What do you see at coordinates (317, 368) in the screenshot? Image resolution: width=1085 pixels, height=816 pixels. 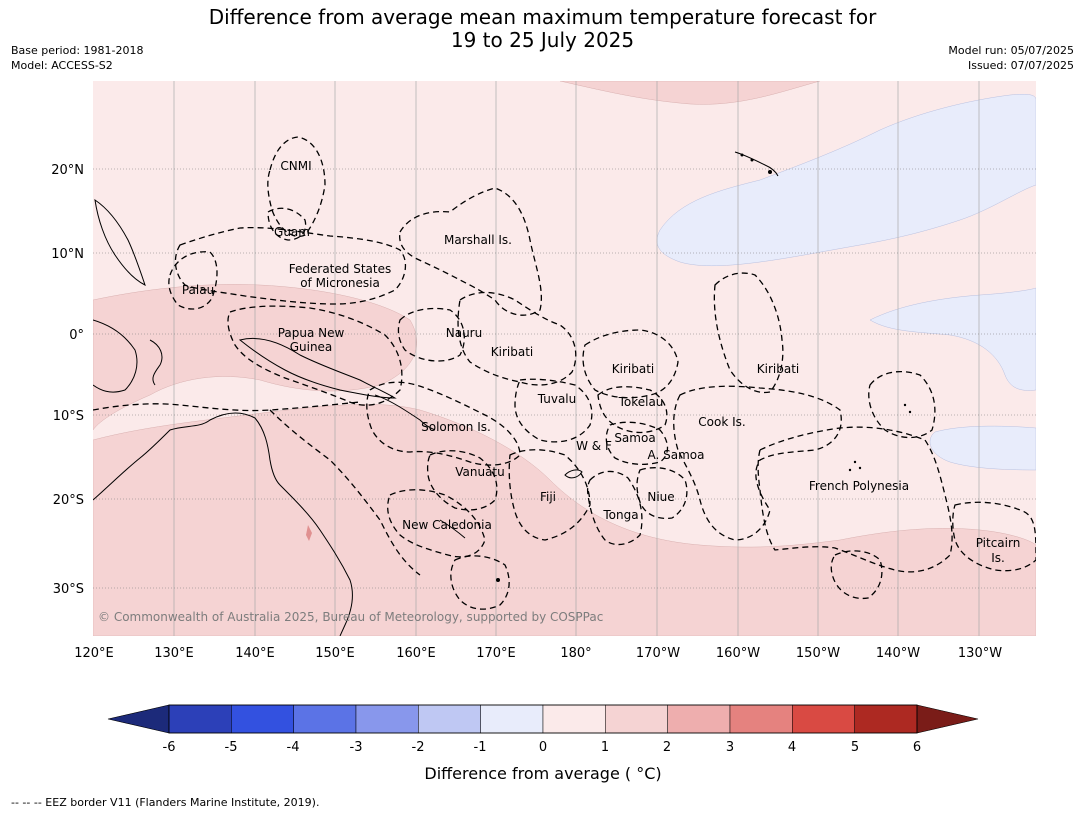 I see `new-guinea-coast` at bounding box center [317, 368].